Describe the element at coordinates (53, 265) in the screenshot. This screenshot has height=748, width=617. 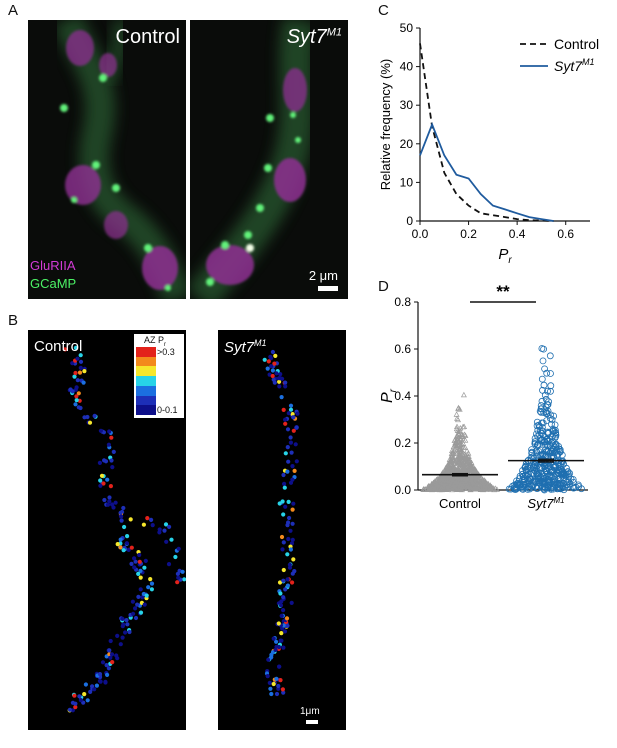
I see `glur-label: GluRIIA` at that location.